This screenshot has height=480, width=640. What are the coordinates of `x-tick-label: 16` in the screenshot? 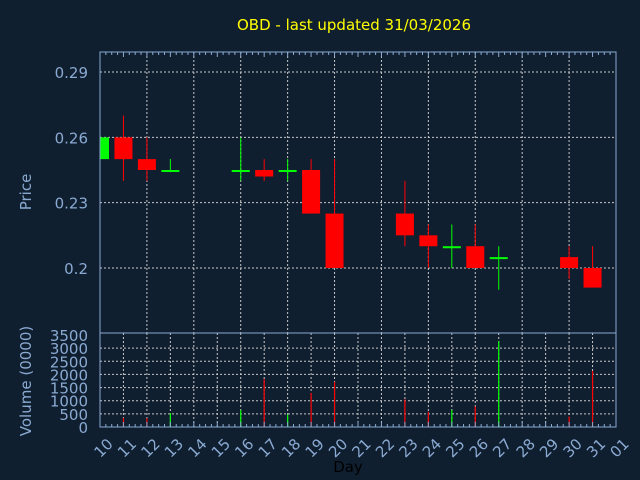 It's located at (244, 448).